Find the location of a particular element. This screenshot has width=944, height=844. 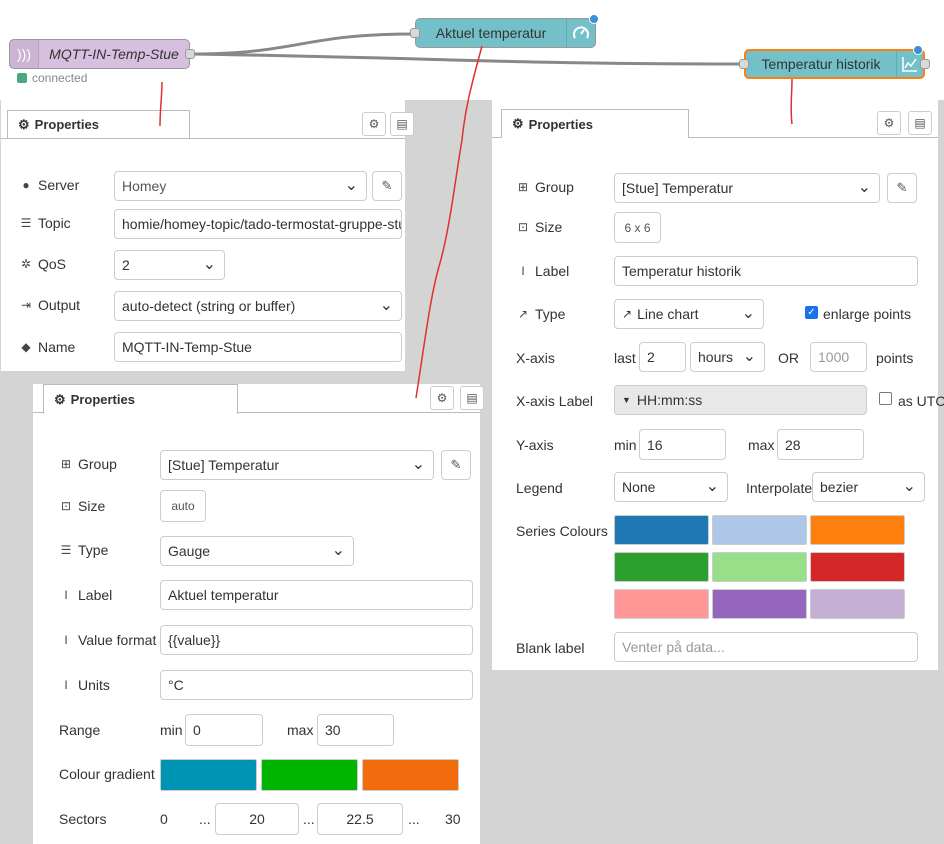

max-label: max is located at coordinates (300, 730).